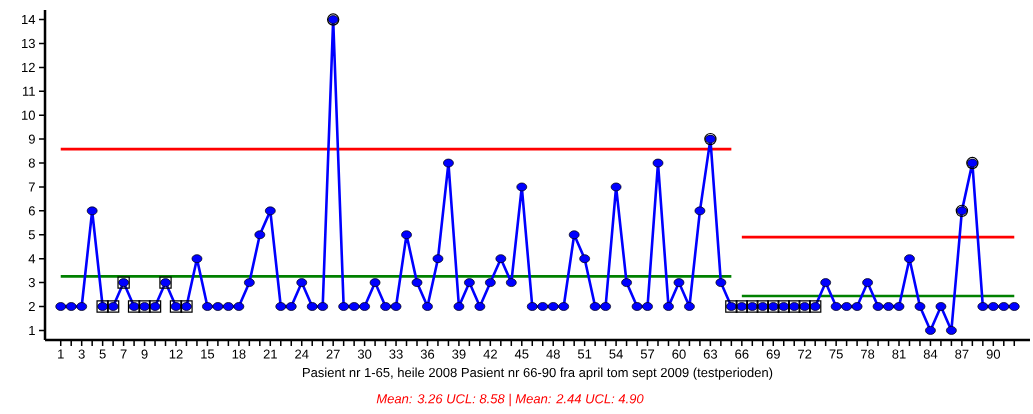 The width and height of the screenshot is (1033, 414). What do you see at coordinates (28, 115) in the screenshot?
I see `y-tick-label: 10` at bounding box center [28, 115].